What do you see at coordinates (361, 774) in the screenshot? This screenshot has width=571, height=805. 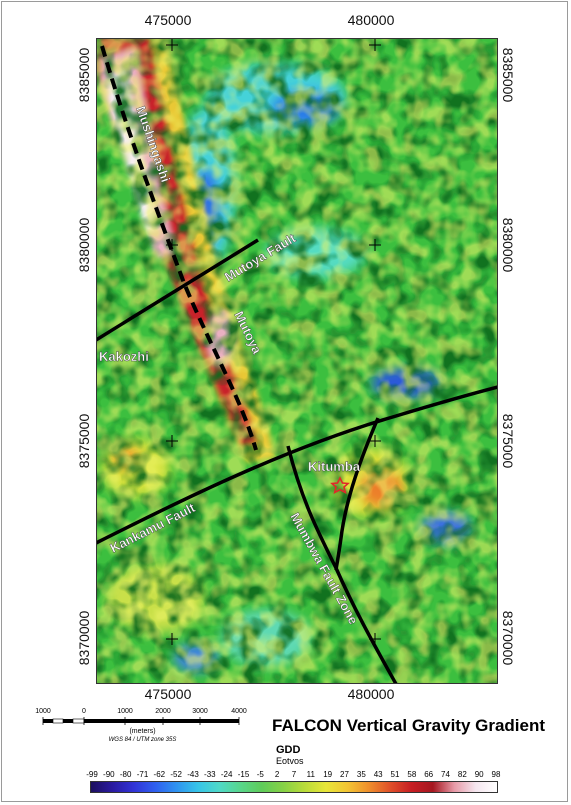 I see `legend-label: 35` at bounding box center [361, 774].